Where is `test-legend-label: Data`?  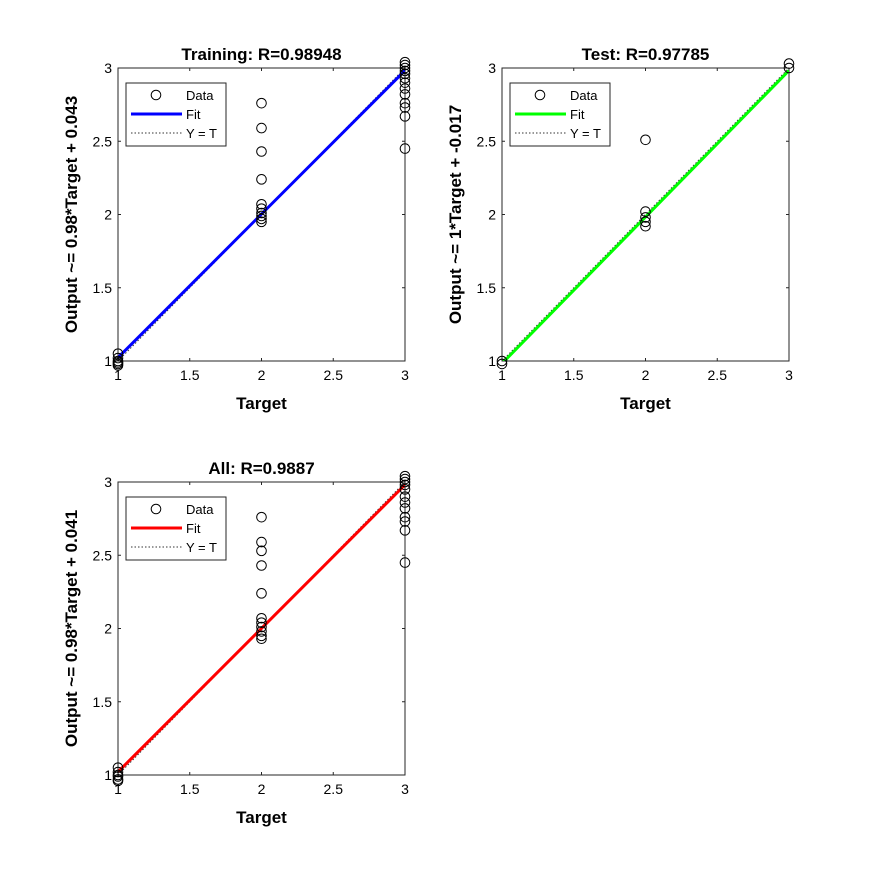 test-legend-label: Data is located at coordinates (584, 95).